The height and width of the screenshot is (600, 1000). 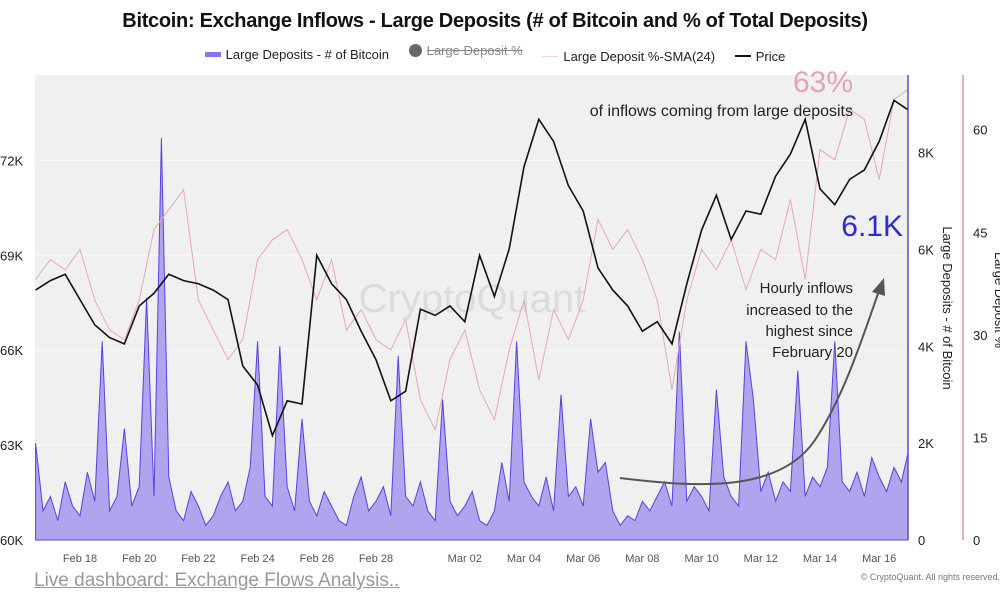 I want to click on annotation-pct-text: of inflows coming from large deposits, so click(x=721, y=111).